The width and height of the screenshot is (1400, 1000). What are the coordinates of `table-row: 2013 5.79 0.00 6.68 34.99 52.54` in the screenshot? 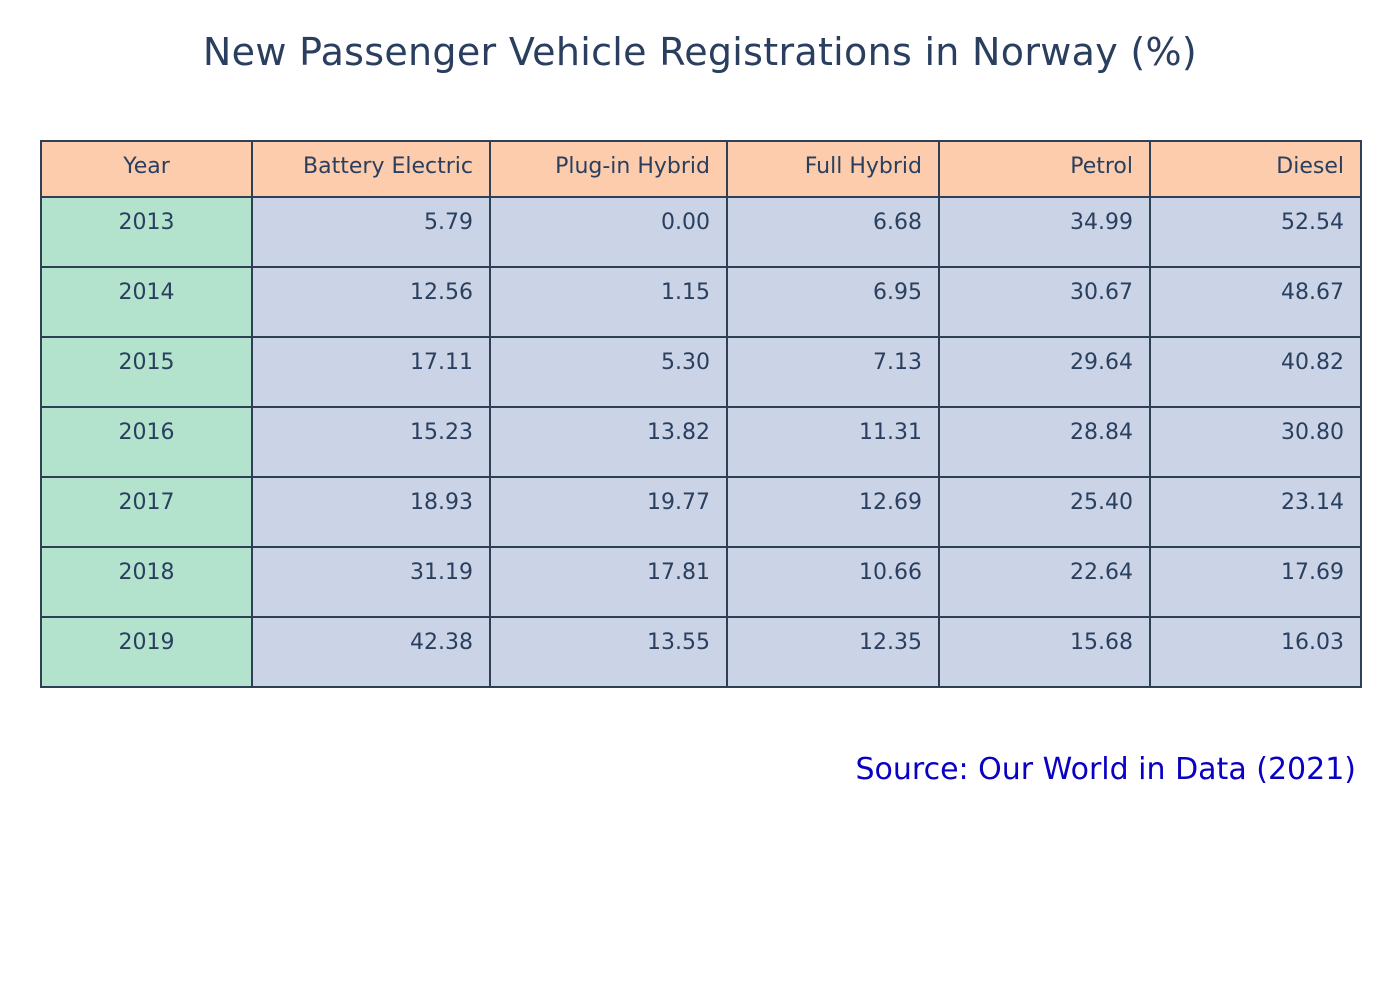 It's located at (701, 232).